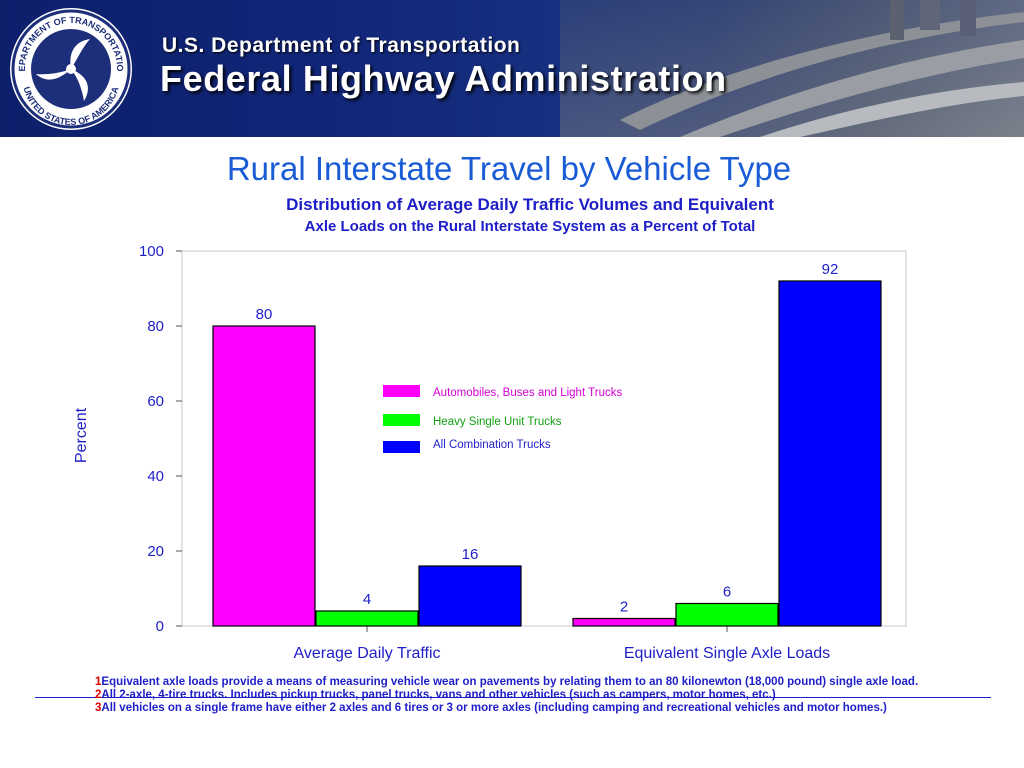 The image size is (1024, 768). What do you see at coordinates (830, 269) in the screenshot?
I see `data-label: 92` at bounding box center [830, 269].